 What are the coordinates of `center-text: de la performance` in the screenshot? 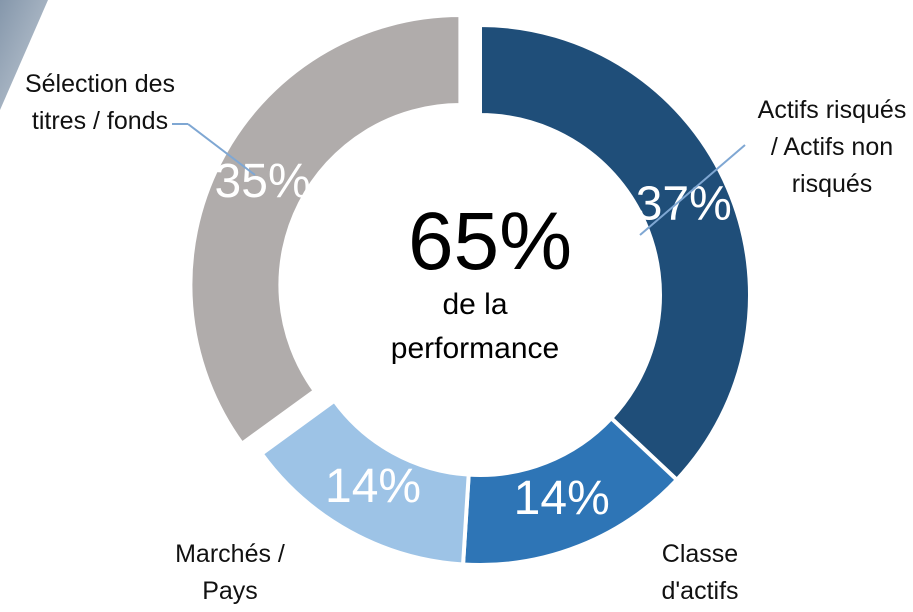 It's located at (475, 326).